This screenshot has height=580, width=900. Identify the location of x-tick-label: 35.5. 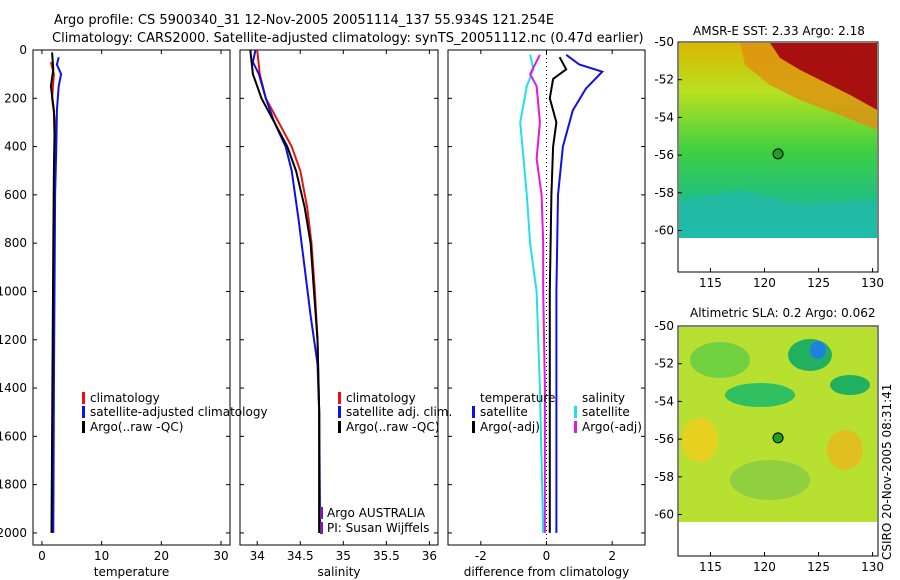
(386, 556).